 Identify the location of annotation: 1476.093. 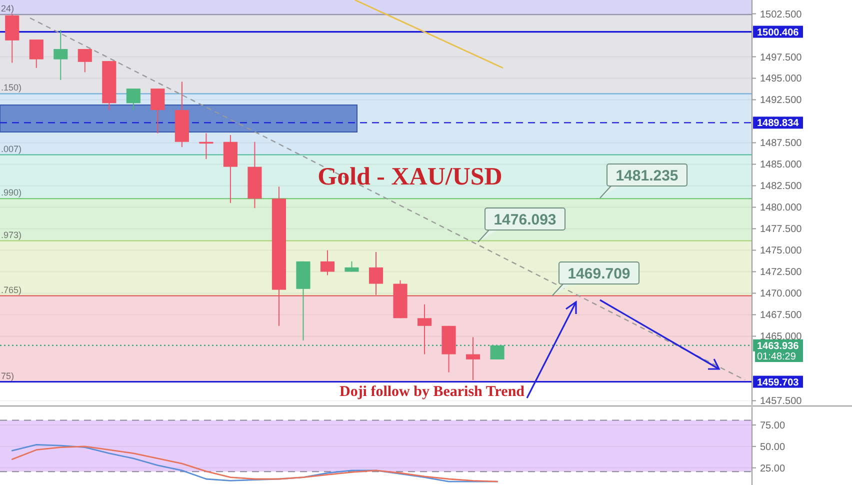
(525, 219).